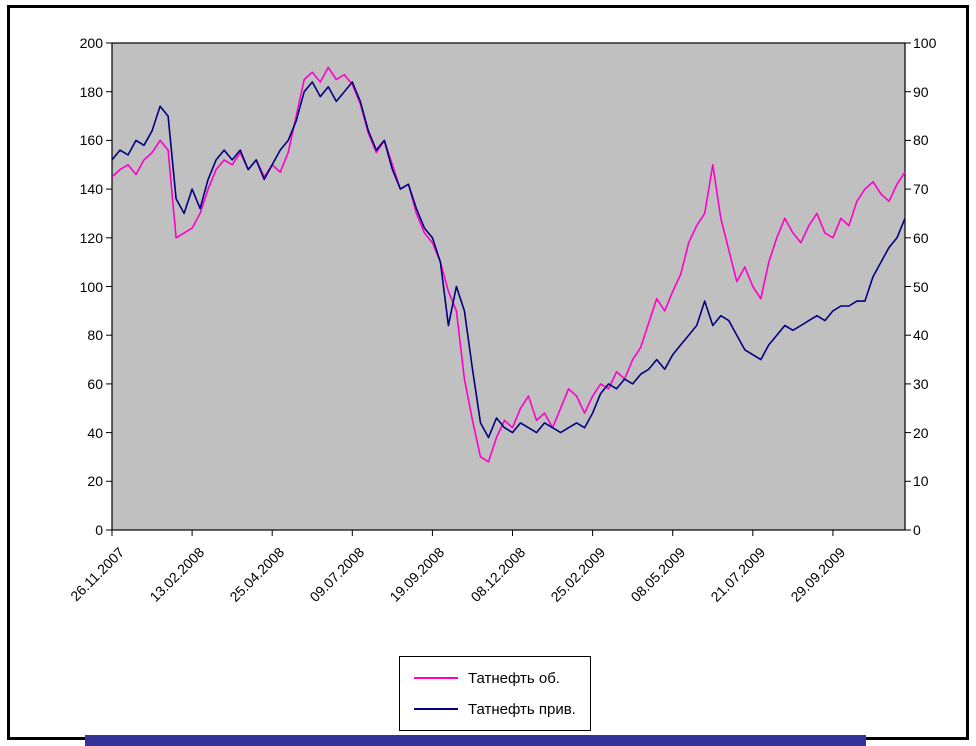 This screenshot has width=976, height=746. I want to click on y-axis-right-label: 20, so click(921, 432).